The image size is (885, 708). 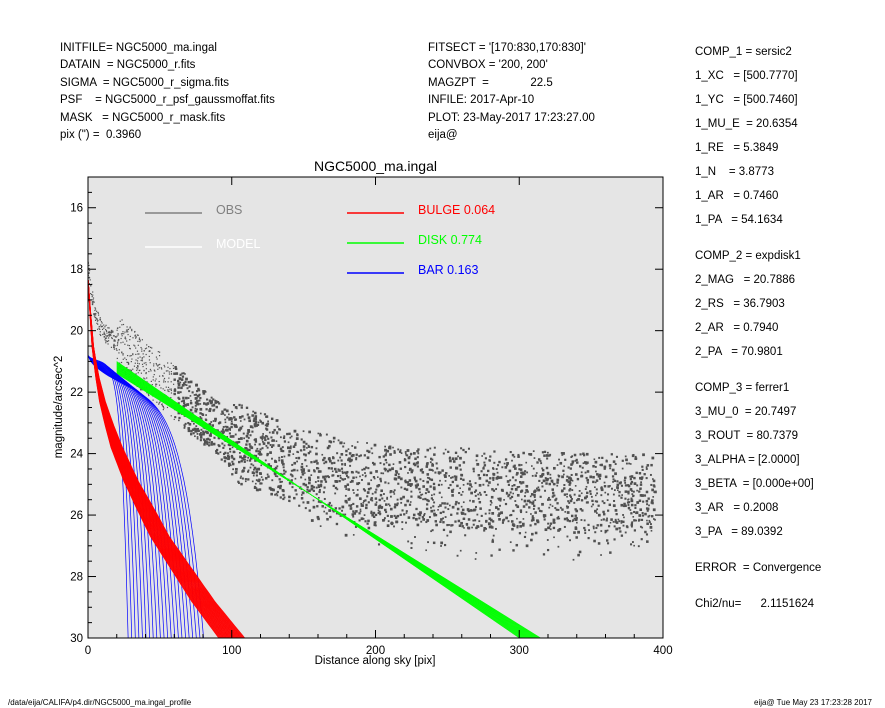 What do you see at coordinates (76, 578) in the screenshot?
I see `y-tick-label: 28` at bounding box center [76, 578].